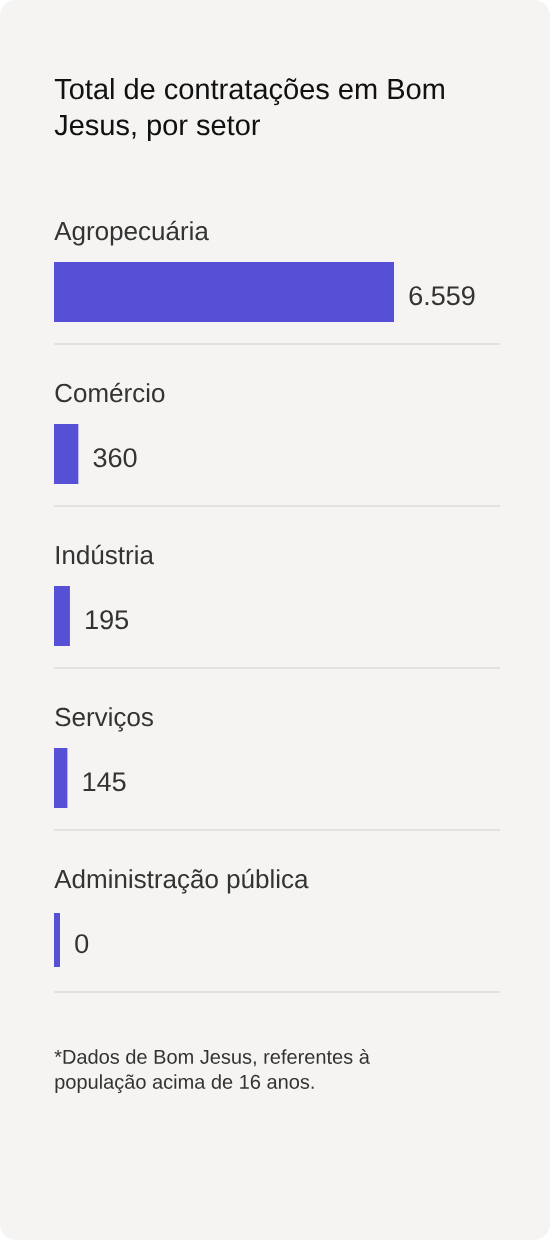 The height and width of the screenshot is (1240, 550). I want to click on data-label: 195, so click(107, 620).